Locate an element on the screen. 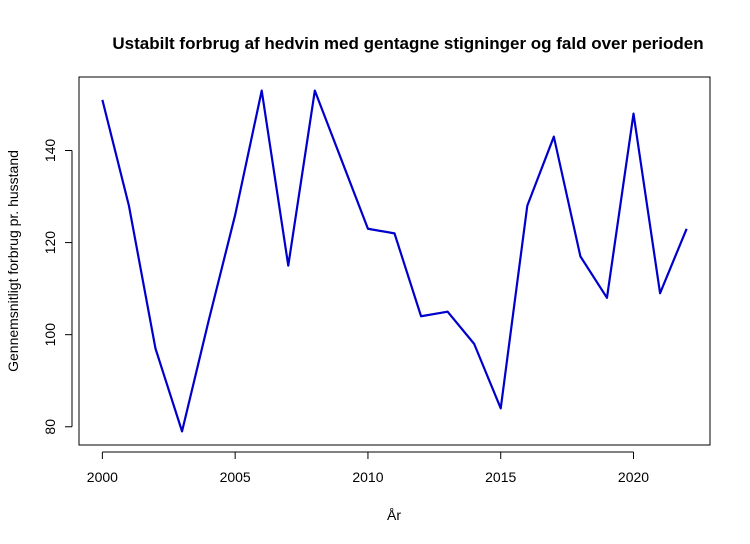  x-axis: 2000 2005 2010 2015 2020 is located at coordinates (368, 468).